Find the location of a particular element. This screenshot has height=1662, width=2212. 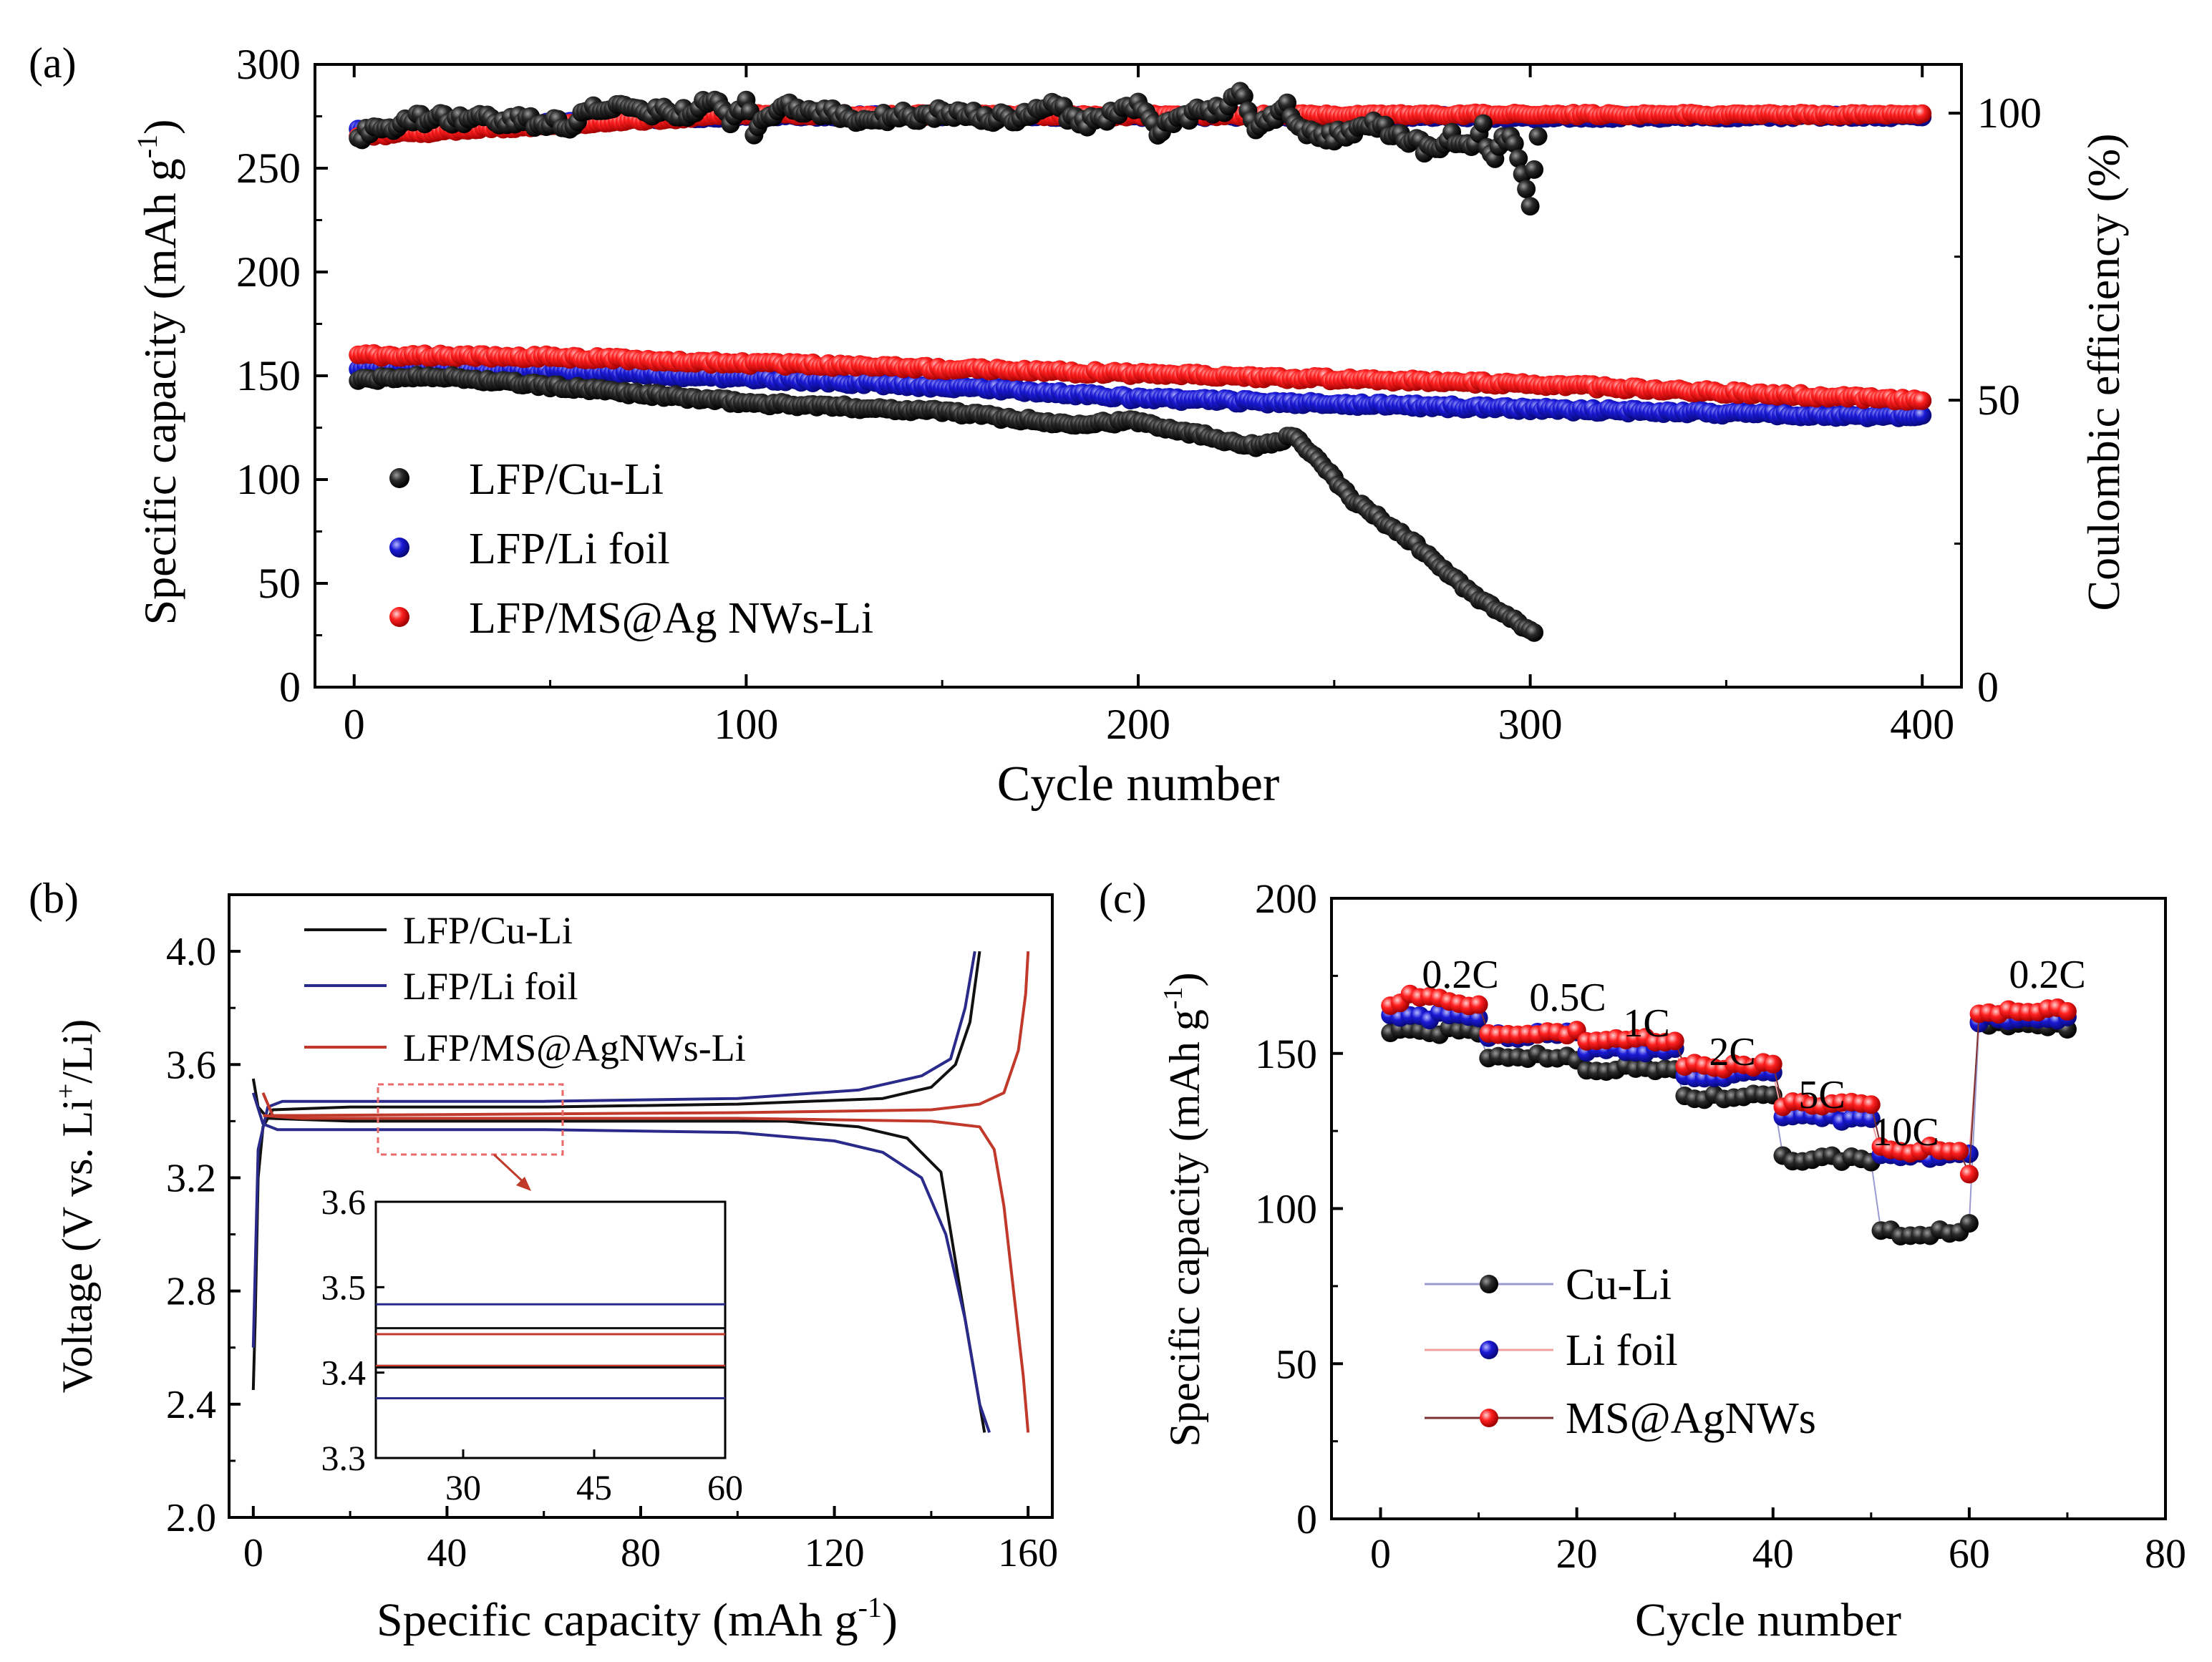

legend-label-ms: LFP/MS@Ag NWs-Li is located at coordinates (671, 619).